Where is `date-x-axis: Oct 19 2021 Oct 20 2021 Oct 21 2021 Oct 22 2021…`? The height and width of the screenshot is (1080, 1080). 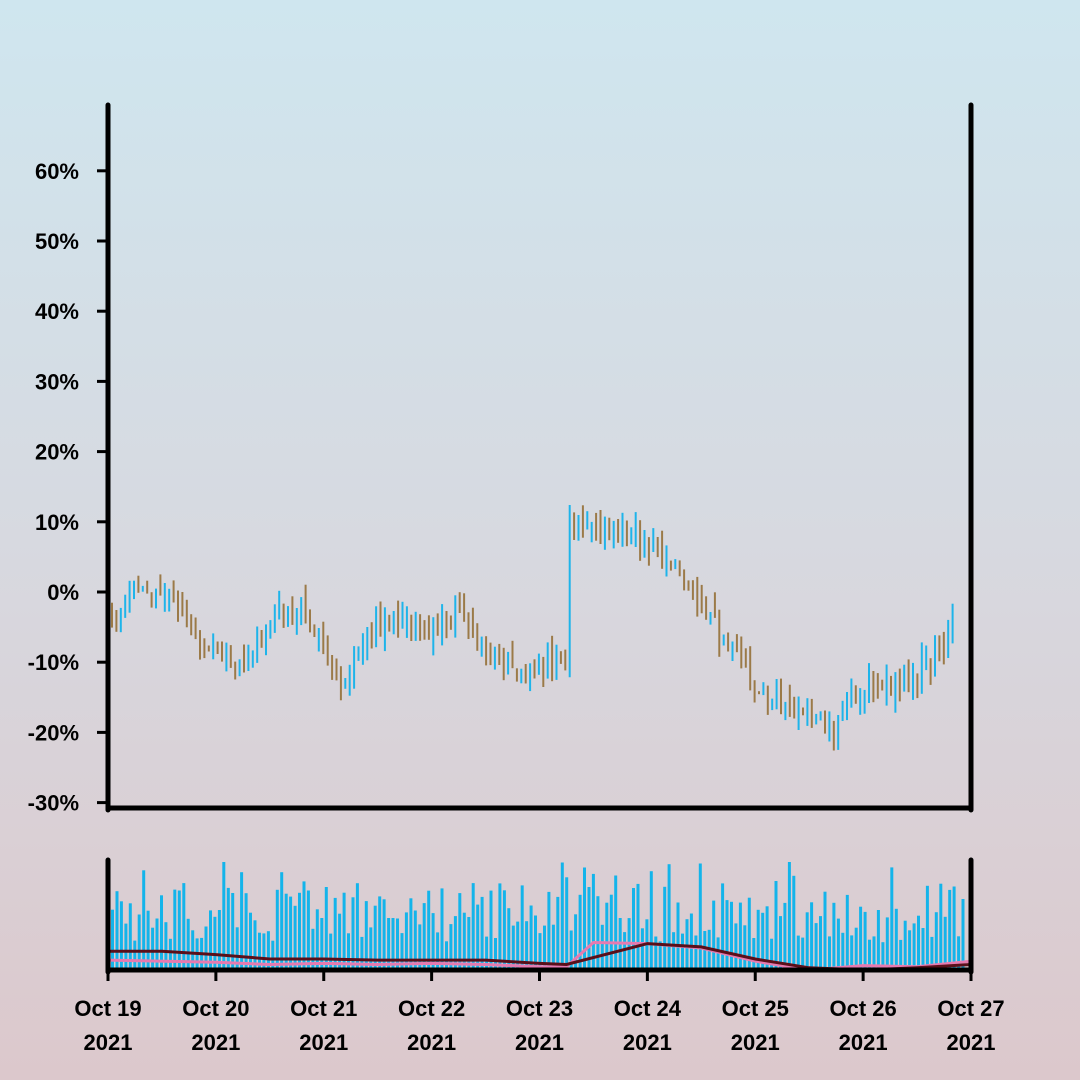
date-x-axis: Oct 19 2021 Oct 20 2021 Oct 21 2021 Oct 22 2021… is located at coordinates (539, 1012).